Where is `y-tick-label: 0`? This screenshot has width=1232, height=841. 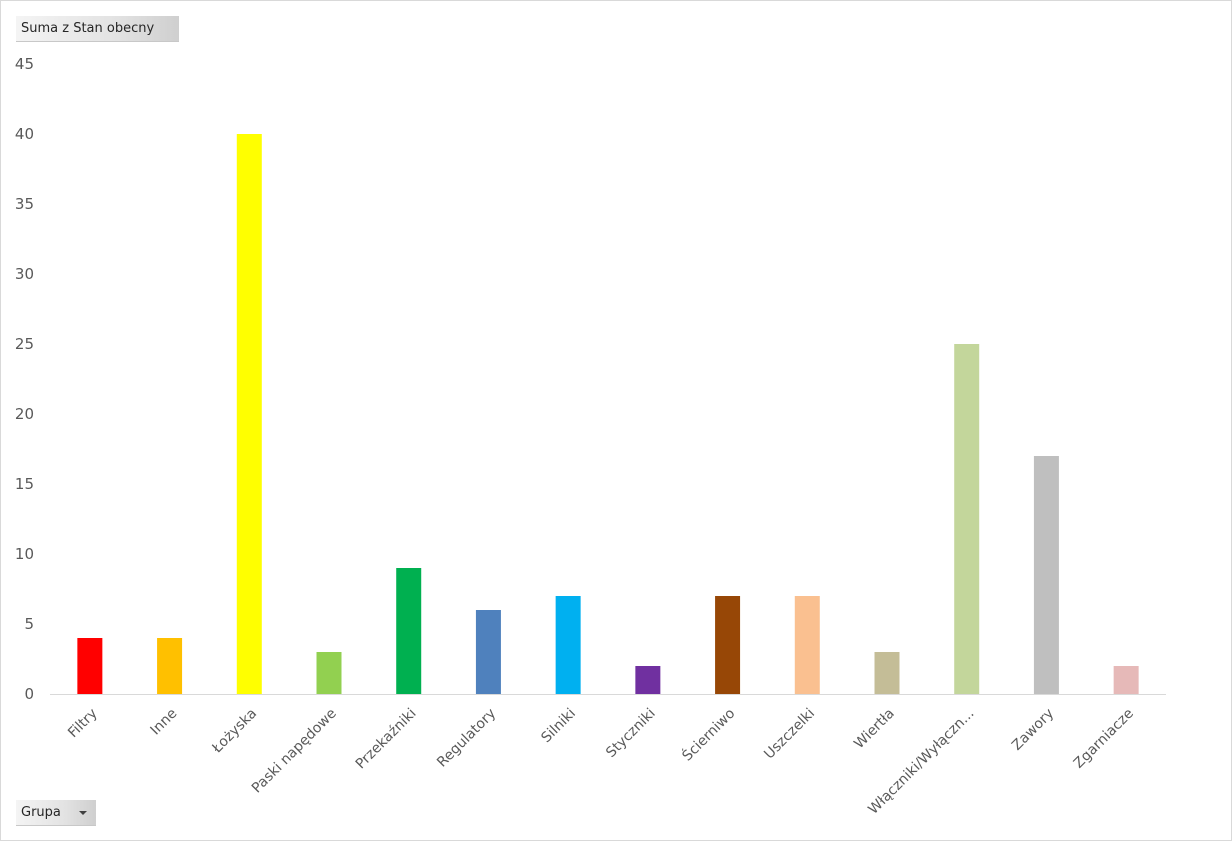
y-tick-label: 0 is located at coordinates (29, 694).